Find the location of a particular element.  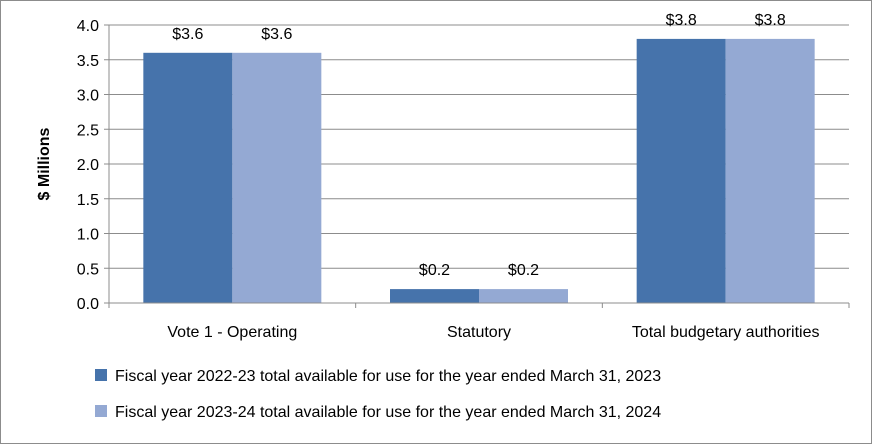

y-tick-label: 2.0 is located at coordinates (88, 165).